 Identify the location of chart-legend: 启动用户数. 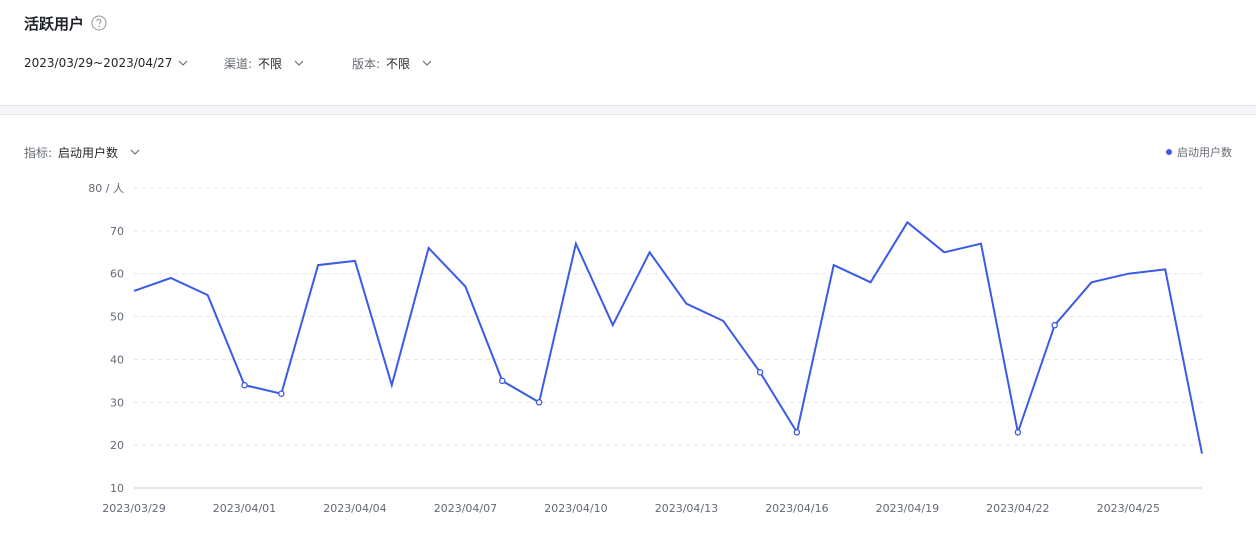
(1199, 152).